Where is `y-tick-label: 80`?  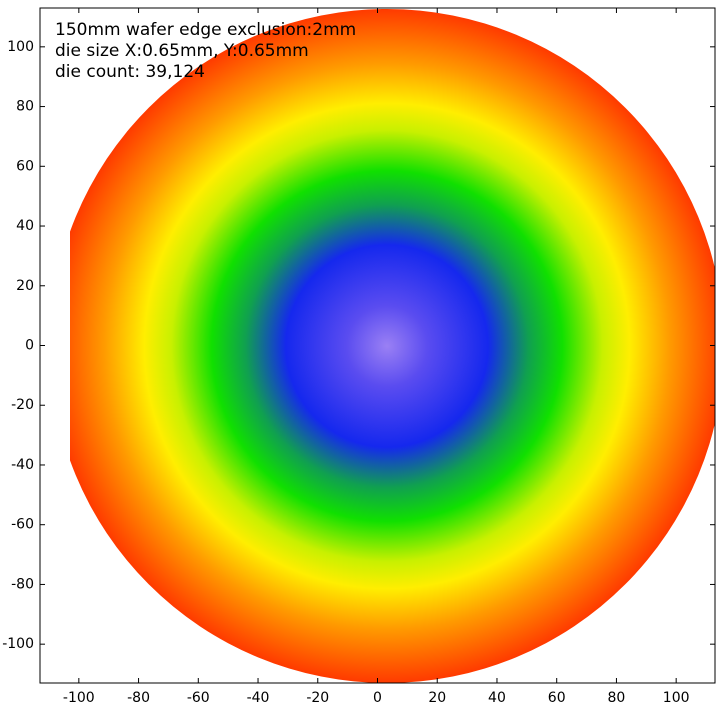 y-tick-label: 80 is located at coordinates (25, 107).